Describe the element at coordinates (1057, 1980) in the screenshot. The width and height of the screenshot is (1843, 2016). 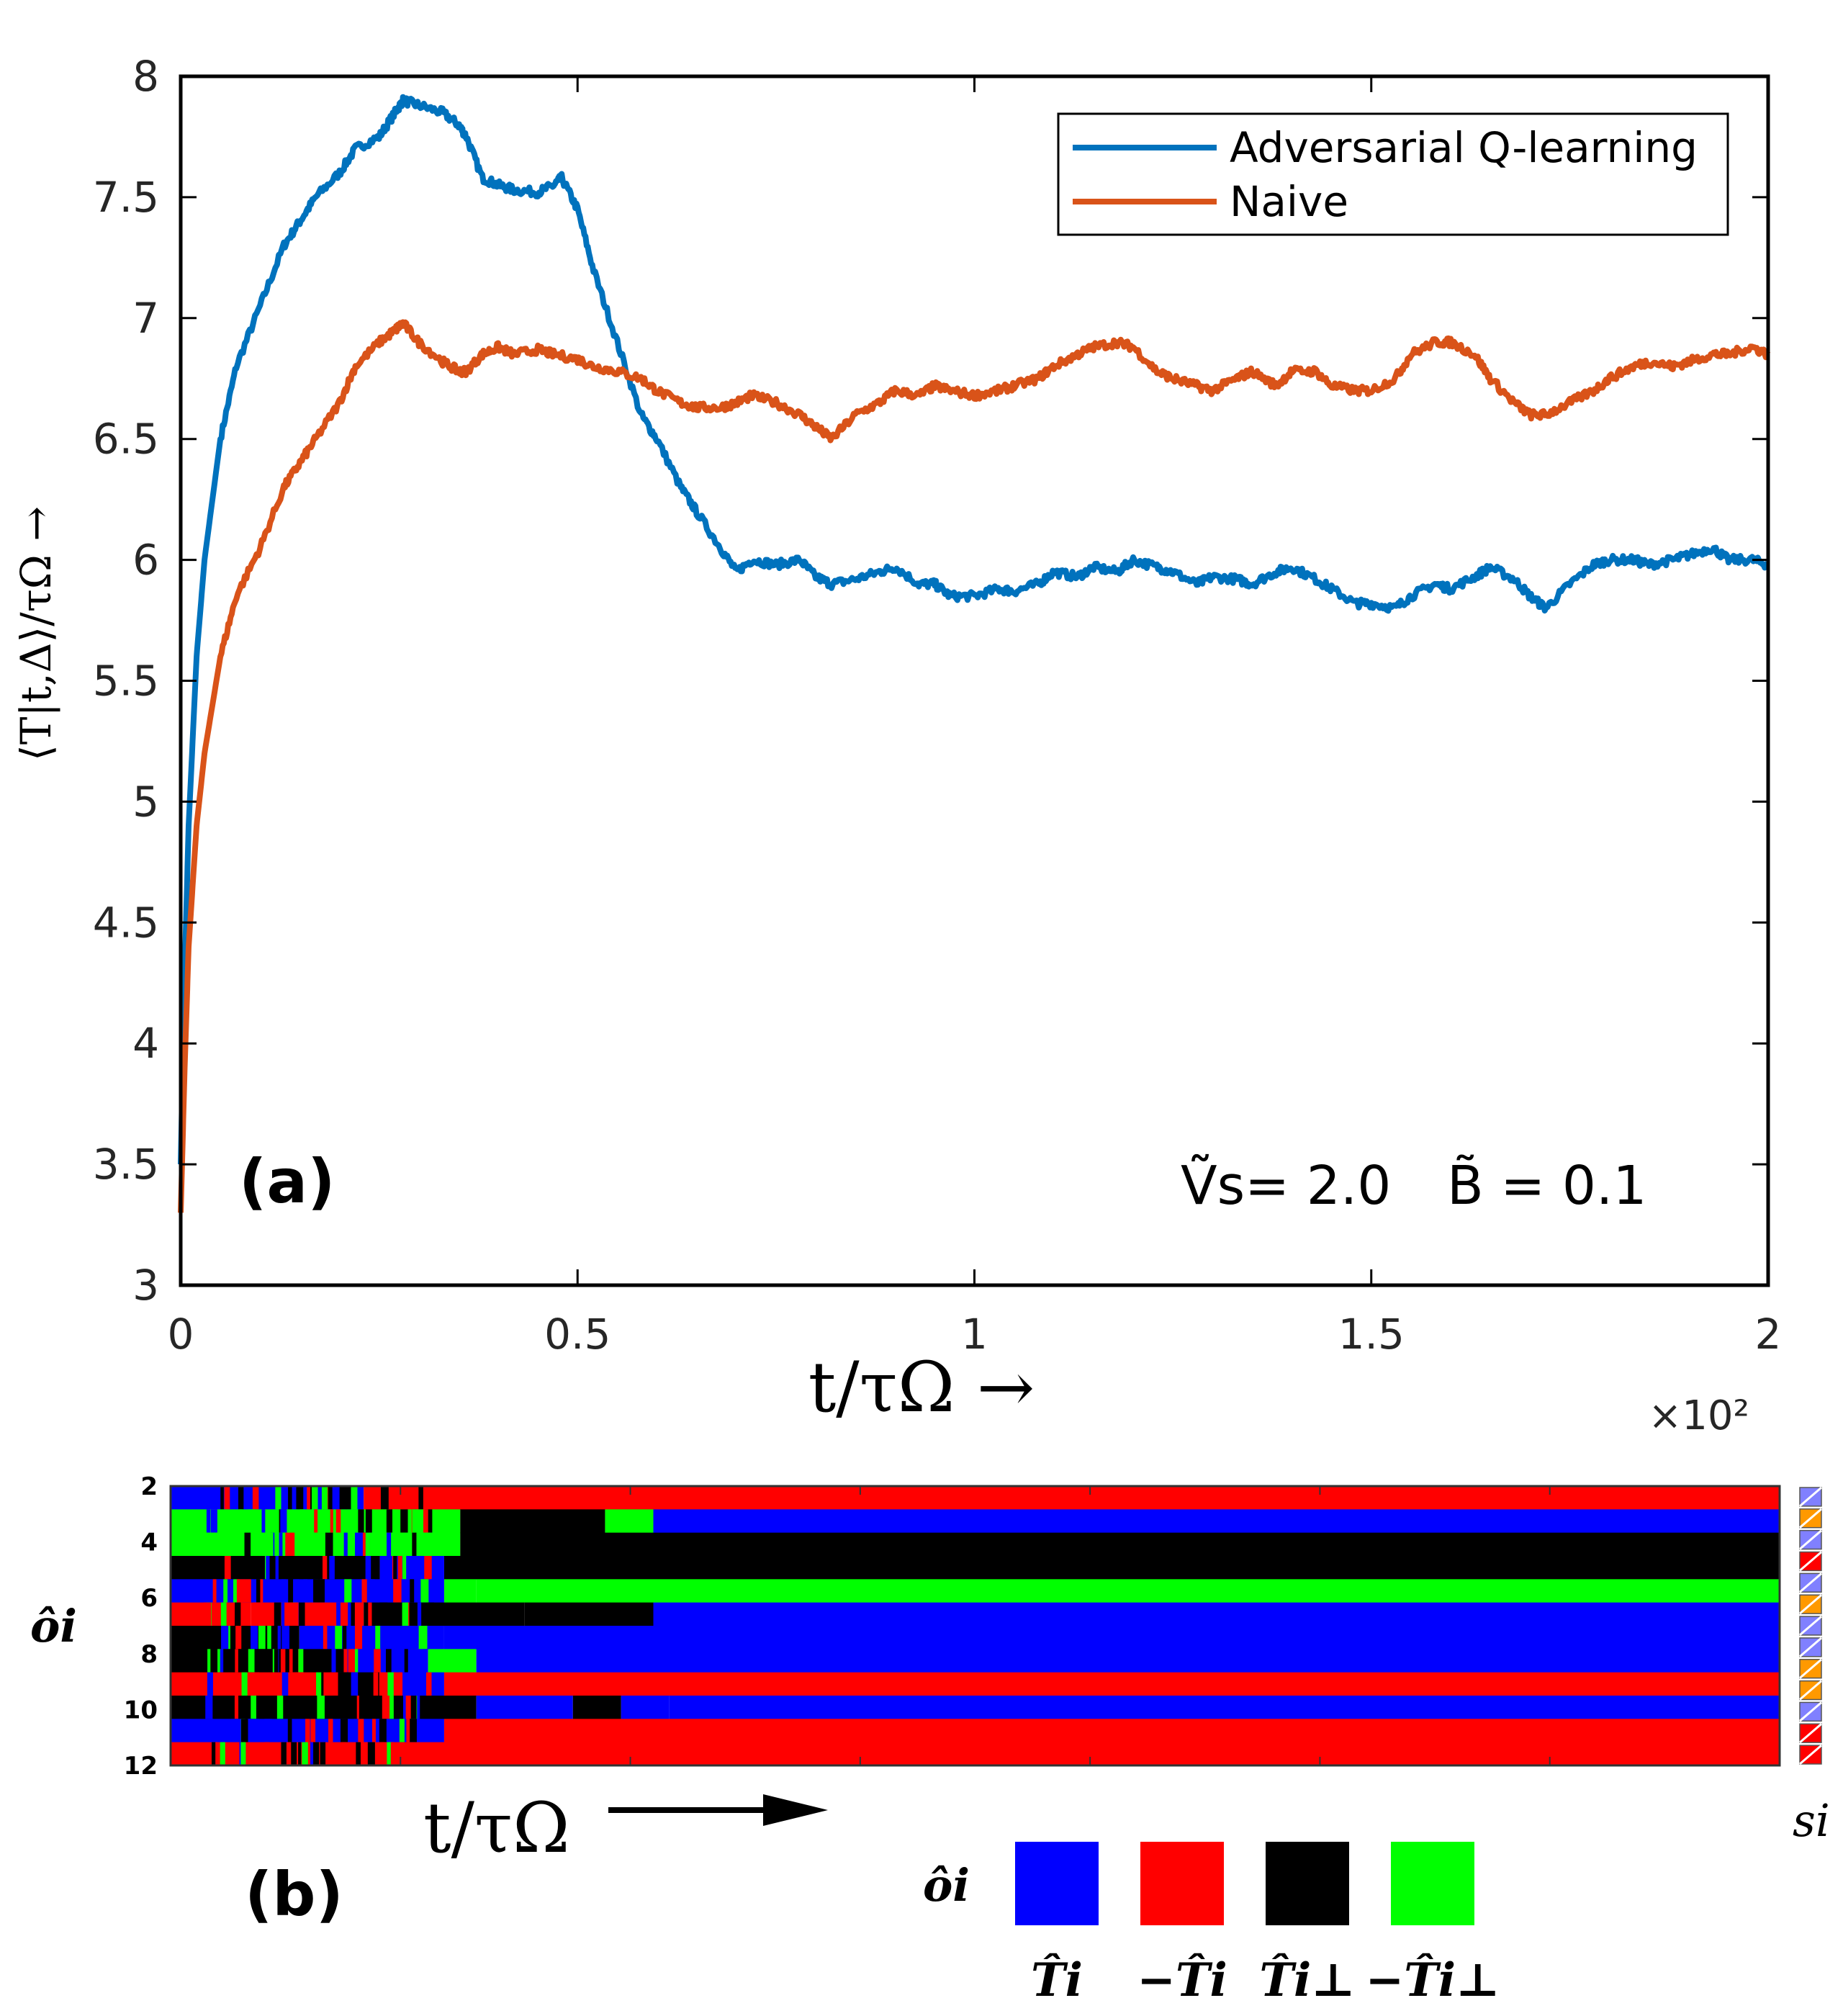
I see `legend-label-T: T̂i` at that location.